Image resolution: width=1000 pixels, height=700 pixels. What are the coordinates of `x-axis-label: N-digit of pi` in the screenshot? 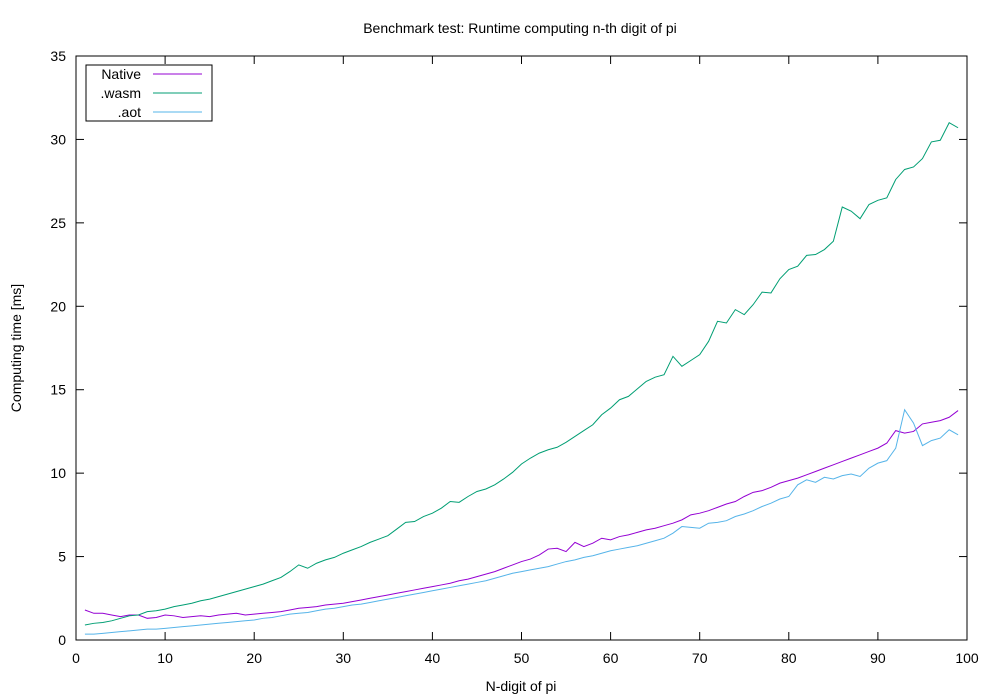 It's located at (521, 686).